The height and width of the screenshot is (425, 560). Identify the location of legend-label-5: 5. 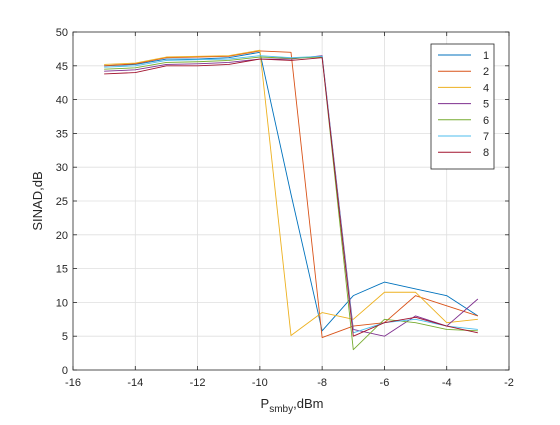
(486, 105).